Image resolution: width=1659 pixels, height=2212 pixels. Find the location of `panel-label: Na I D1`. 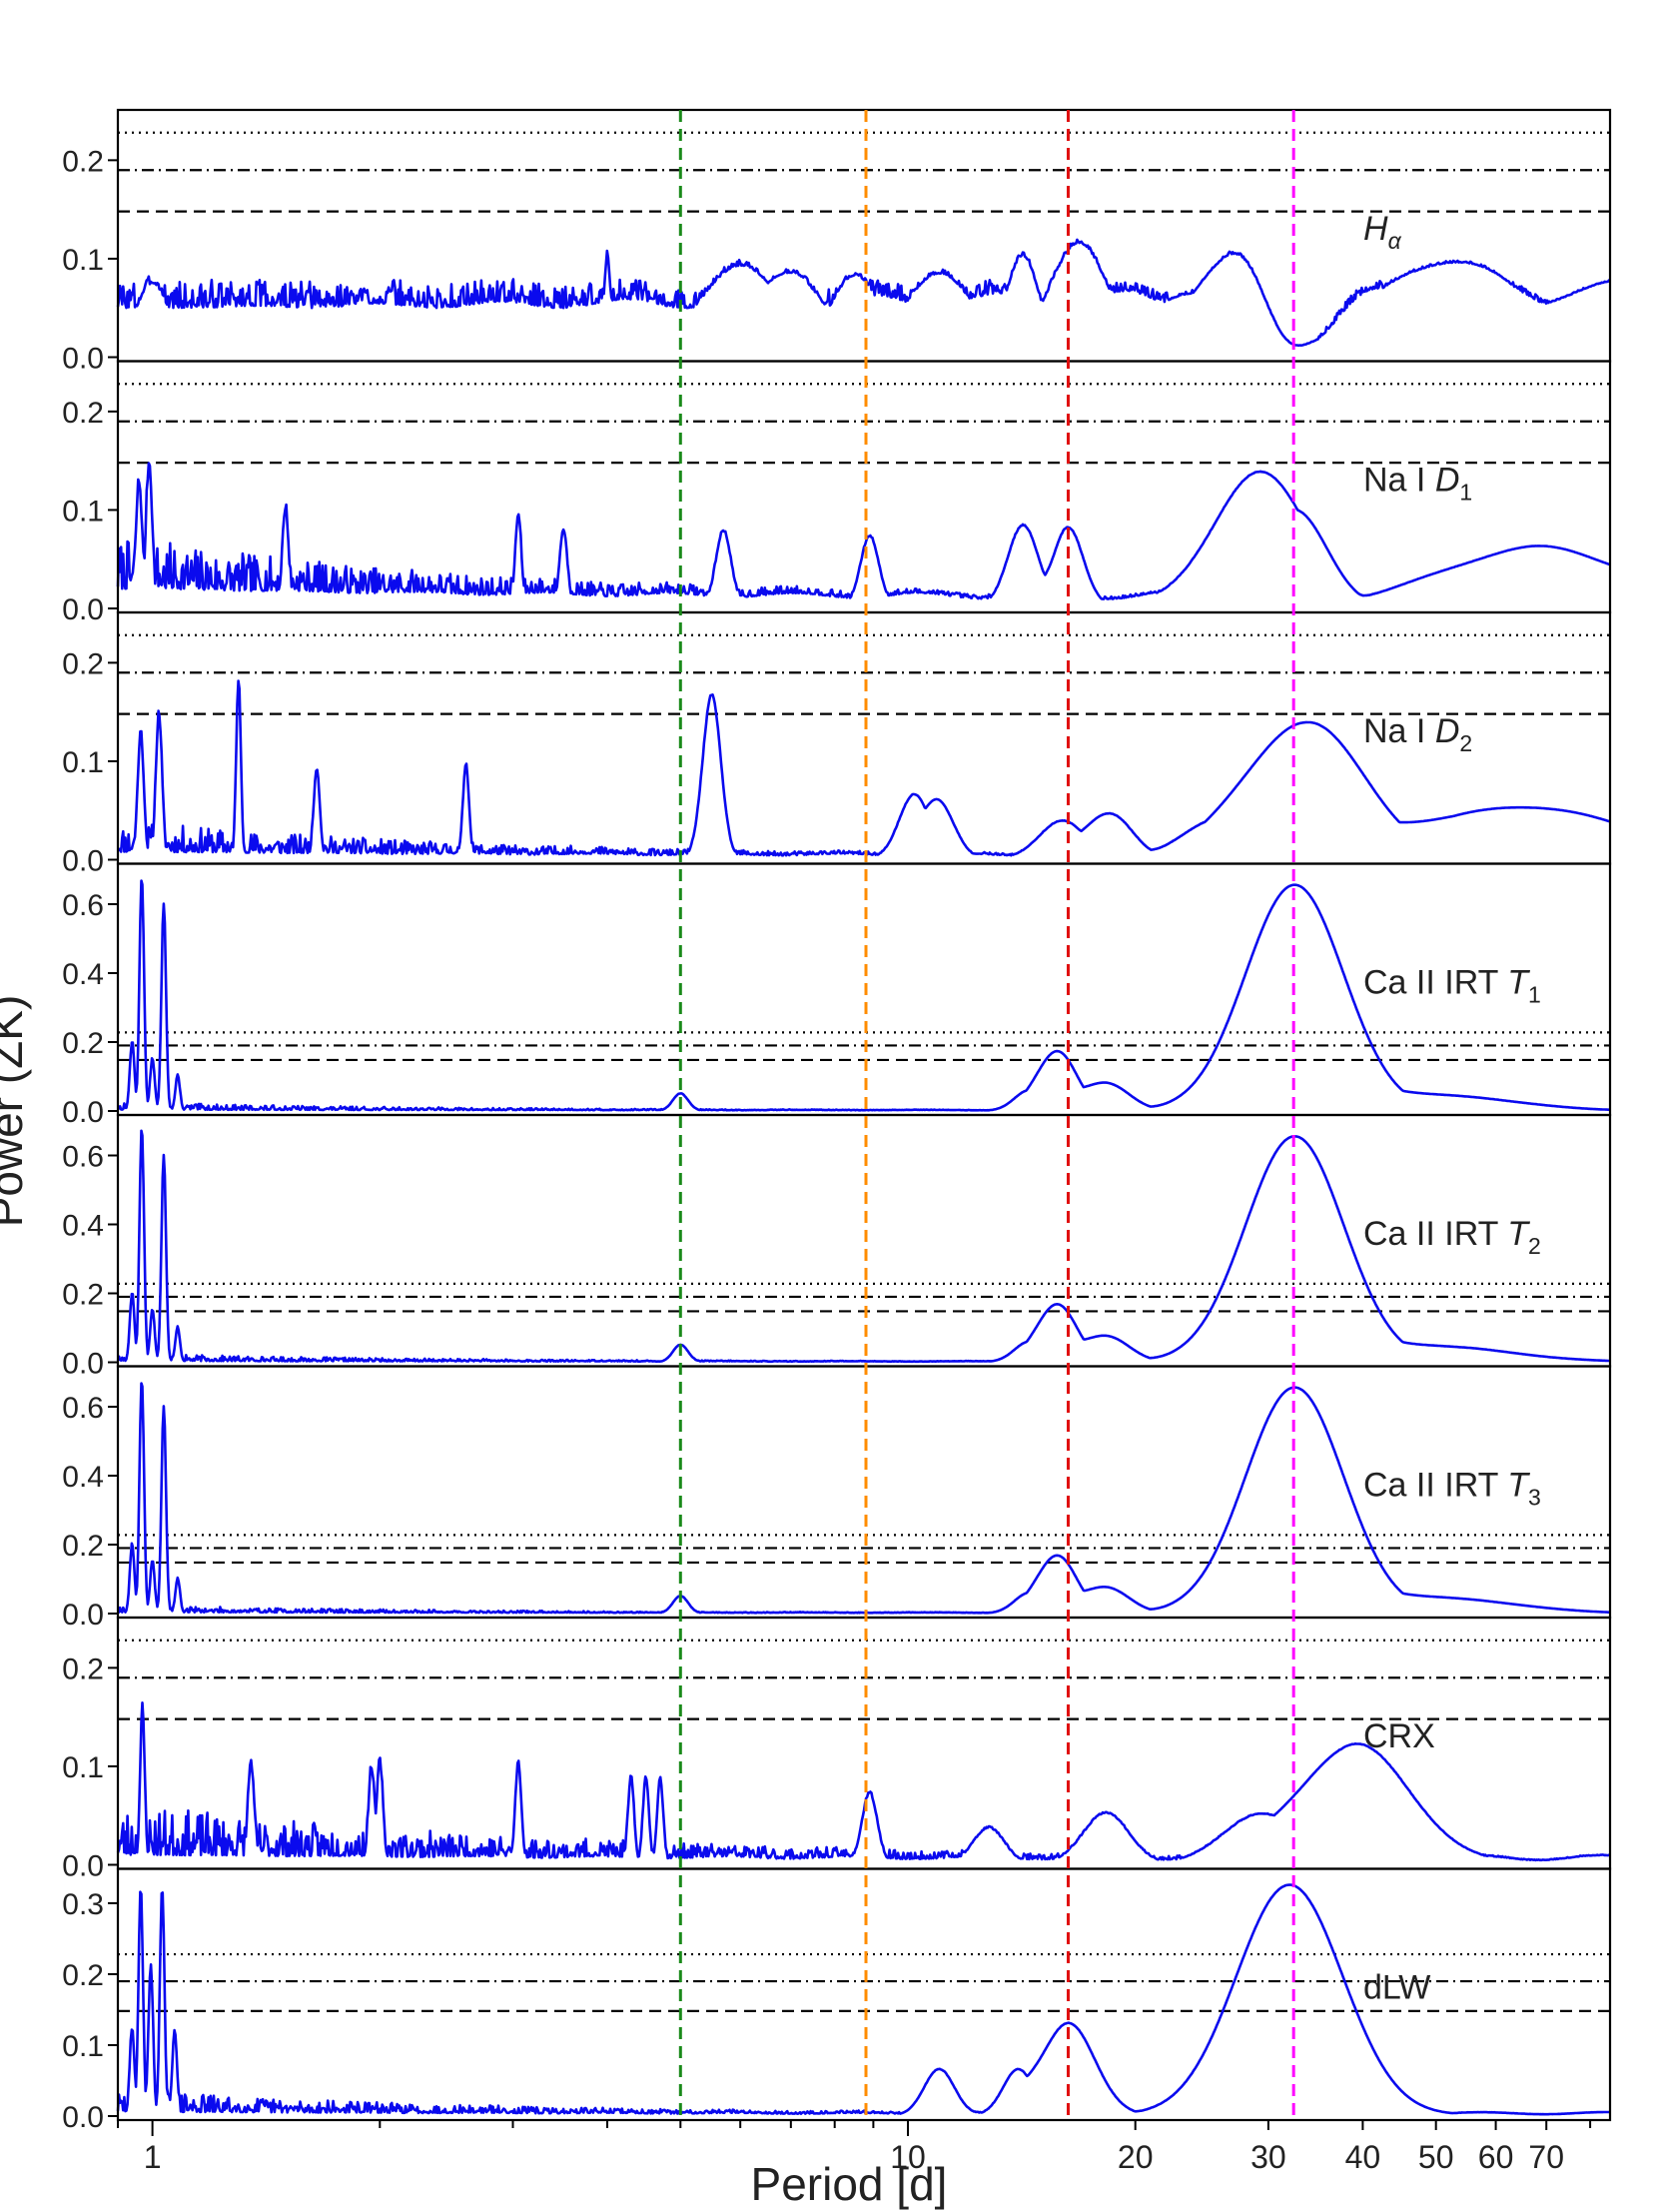

panel-label: Na I D1 is located at coordinates (1417, 484).